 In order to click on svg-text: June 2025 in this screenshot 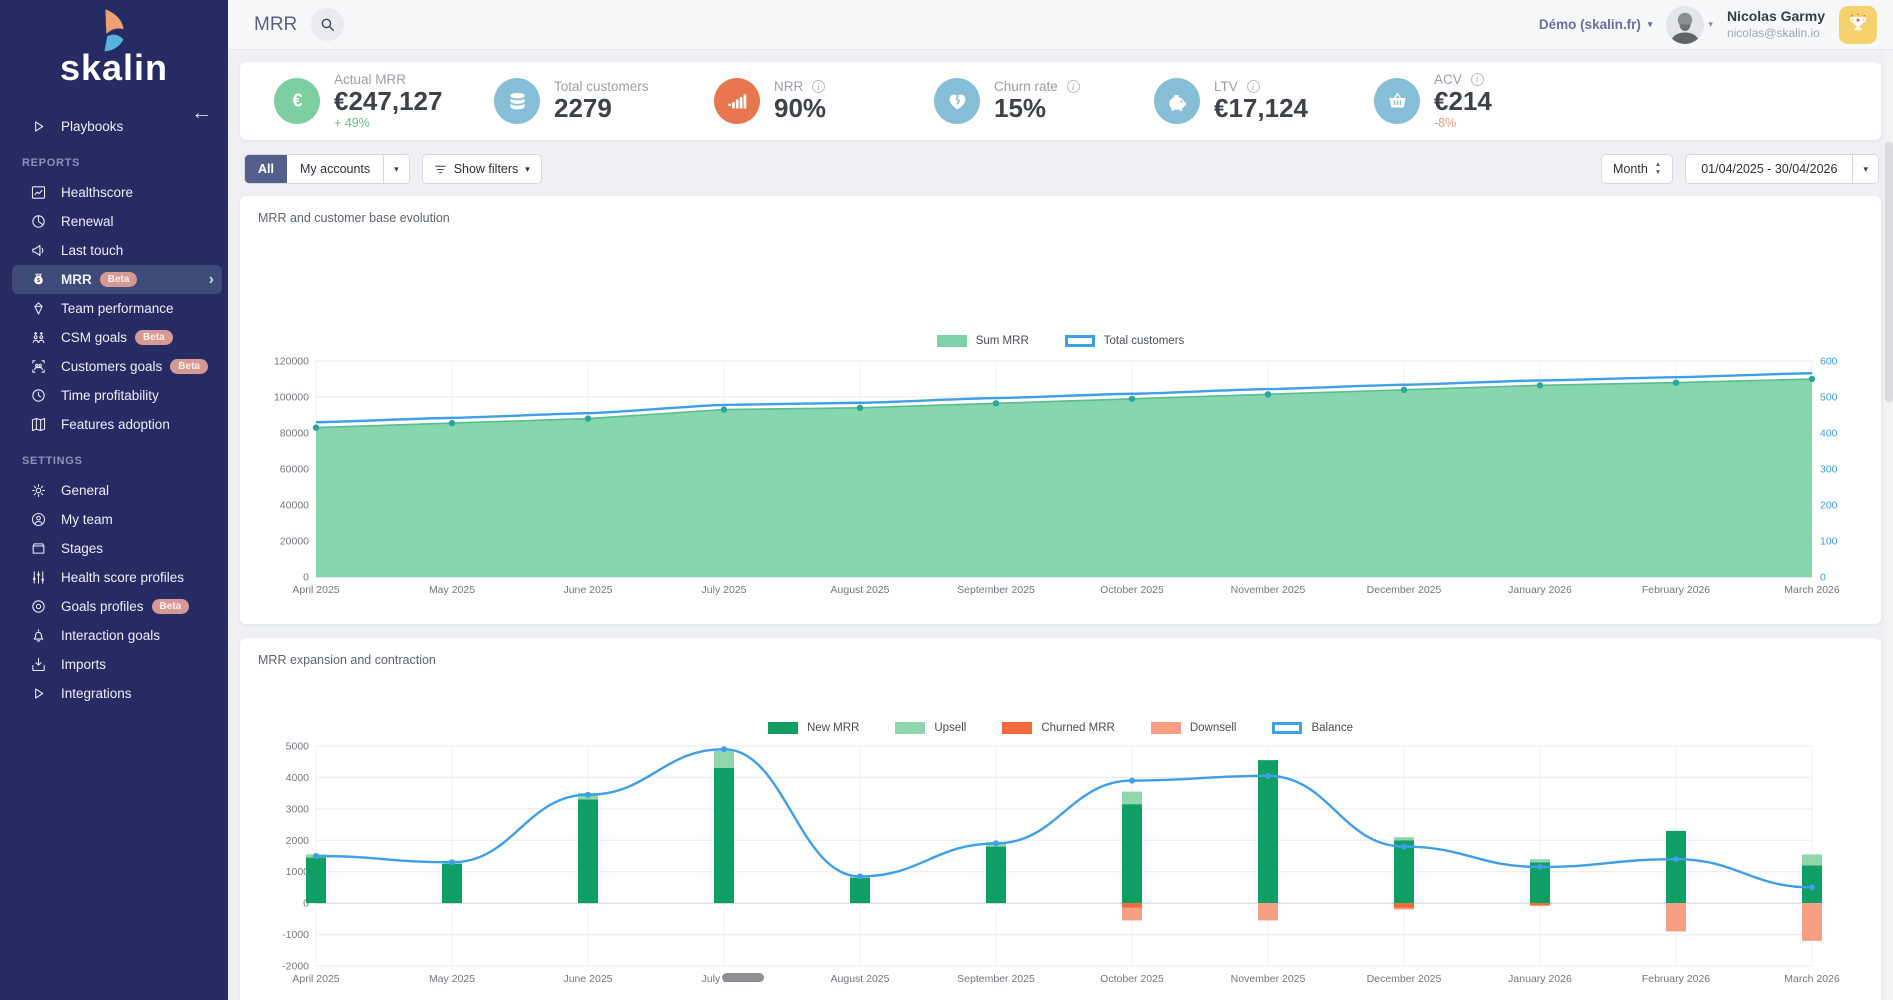, I will do `click(587, 590)`.